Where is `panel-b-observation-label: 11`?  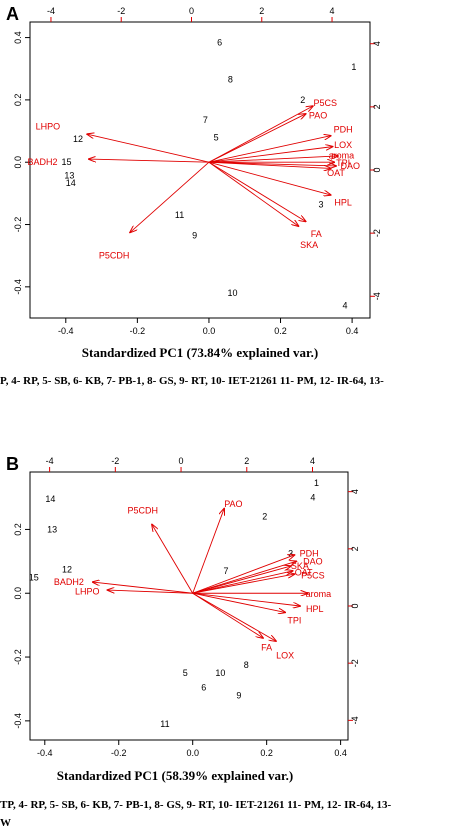
panel-b-observation-label: 11 is located at coordinates (164, 724).